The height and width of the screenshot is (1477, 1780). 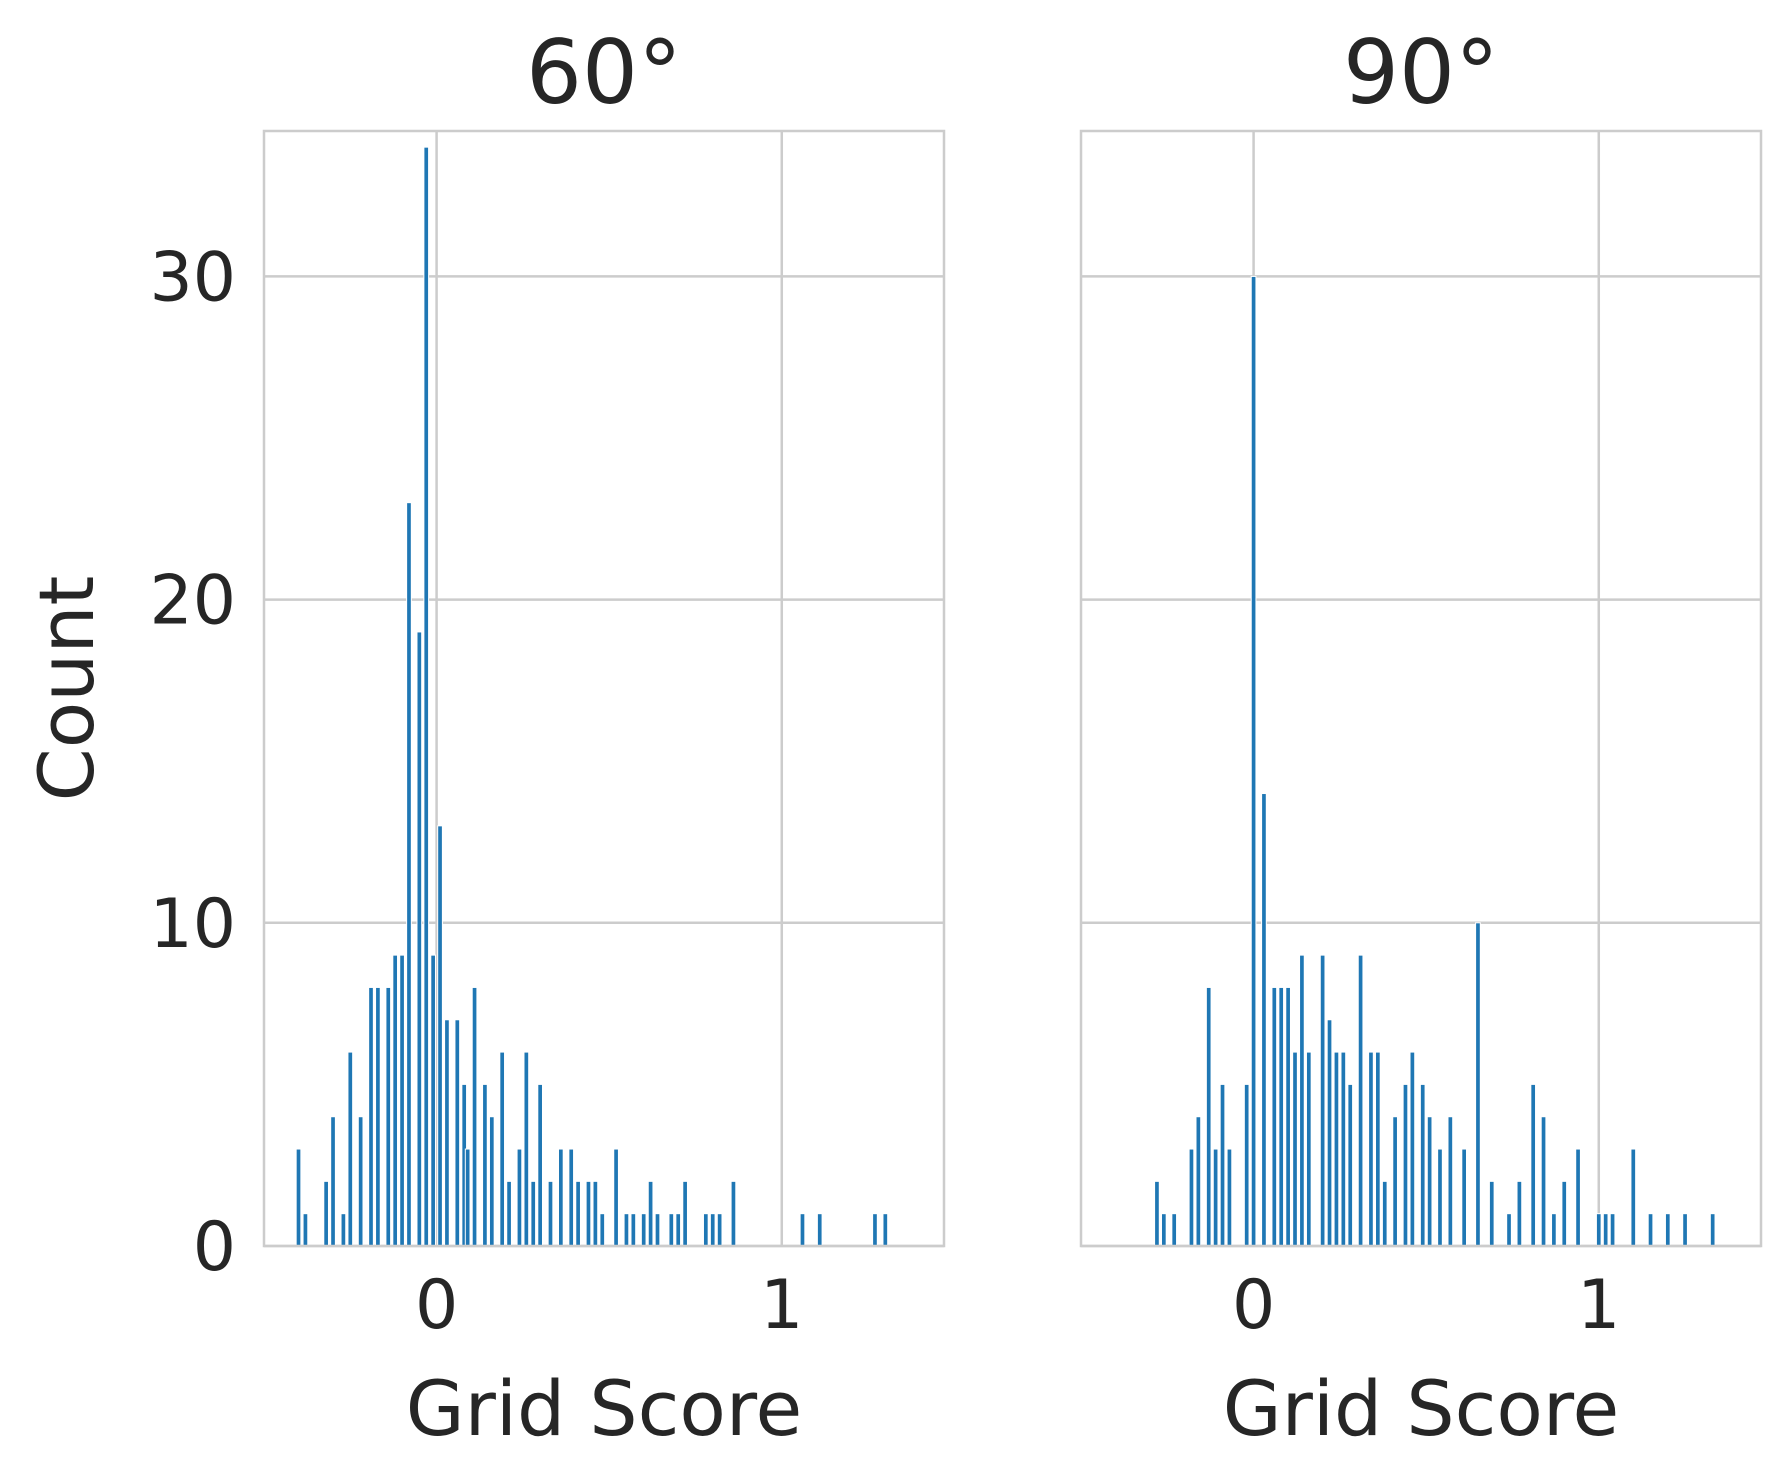 I want to click on y-axis-label: Count, so click(x=66, y=689).